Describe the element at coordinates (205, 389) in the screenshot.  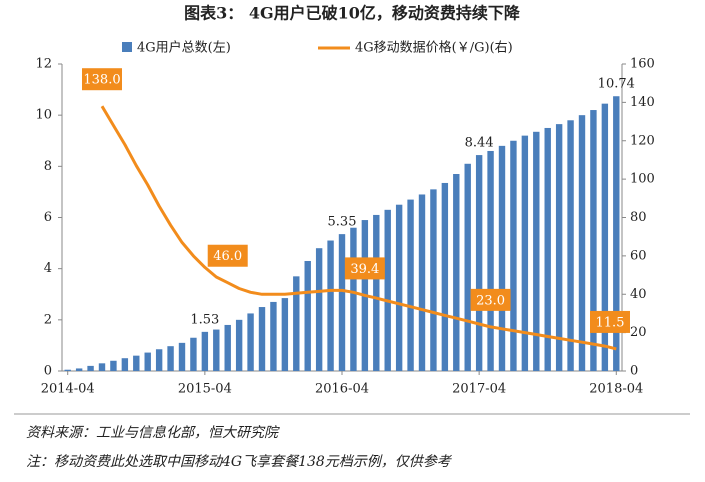
I see `x-tick-label: 2015-04` at that location.